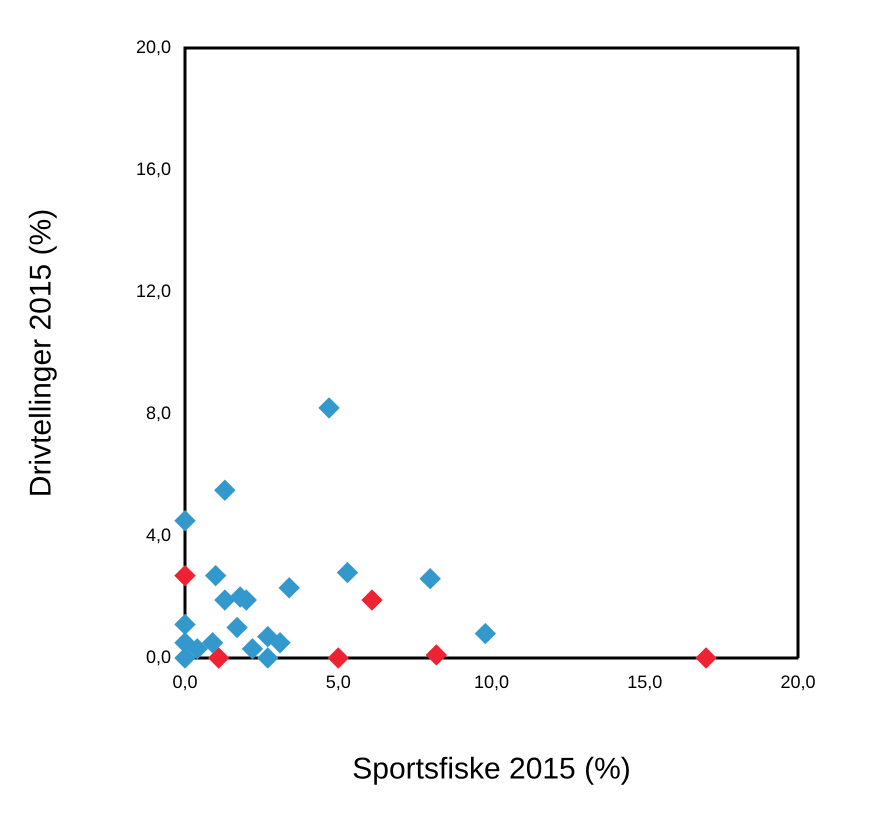 This screenshot has width=869, height=827. What do you see at coordinates (185, 682) in the screenshot?
I see `x-tick-label: 0,0` at bounding box center [185, 682].